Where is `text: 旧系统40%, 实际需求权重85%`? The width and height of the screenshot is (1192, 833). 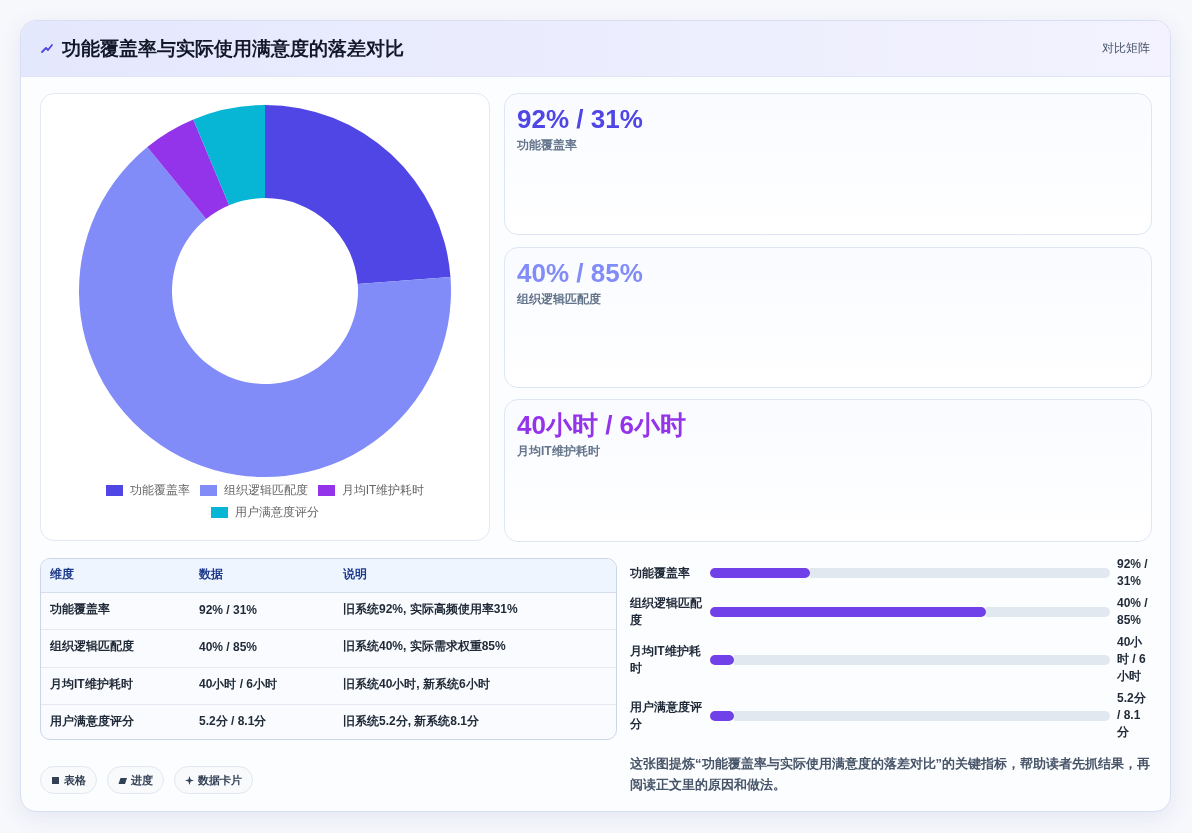
text: 旧系统40%, 实际需求权重85% is located at coordinates (424, 647).